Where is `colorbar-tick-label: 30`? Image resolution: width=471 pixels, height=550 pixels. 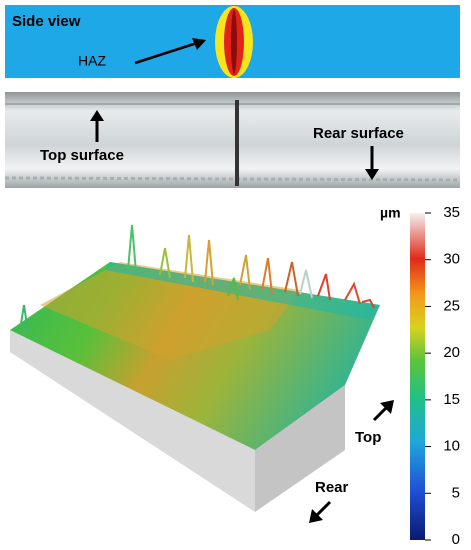
colorbar-tick-label: 30 is located at coordinates (451, 259).